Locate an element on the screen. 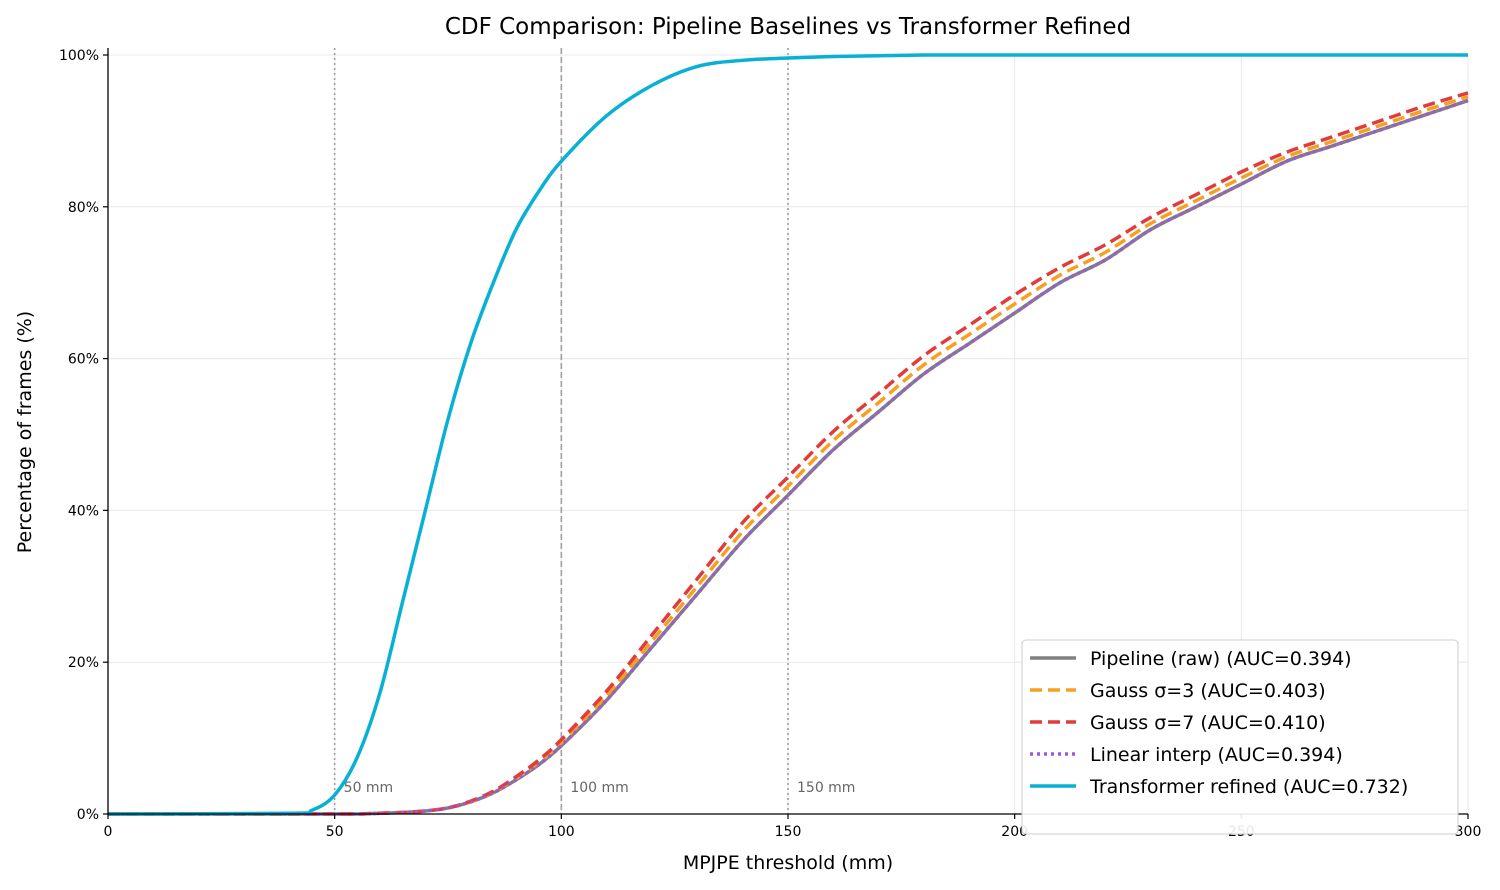 The height and width of the screenshot is (890, 1500). reference-line-label: 100 mm is located at coordinates (599, 788).